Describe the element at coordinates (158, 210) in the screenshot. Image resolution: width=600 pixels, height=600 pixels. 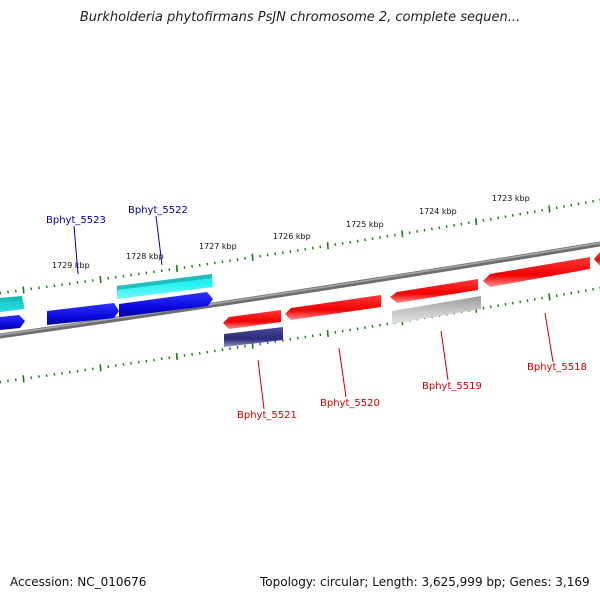
I see `gene-label-bphyt-5522: Bphyt_5522` at that location.